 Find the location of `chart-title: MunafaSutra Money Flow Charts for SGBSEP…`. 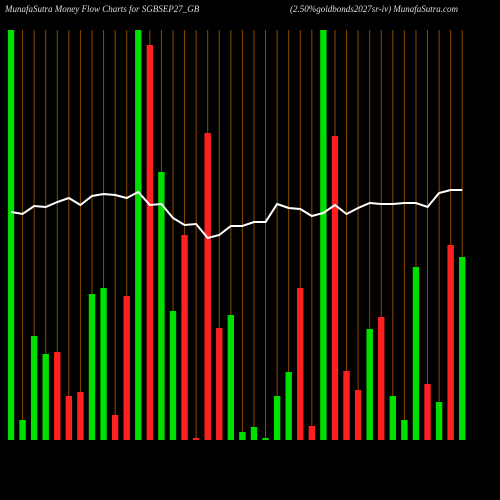

chart-title: MunafaSutra Money Flow Charts for SGBSEP… is located at coordinates (102, 9).